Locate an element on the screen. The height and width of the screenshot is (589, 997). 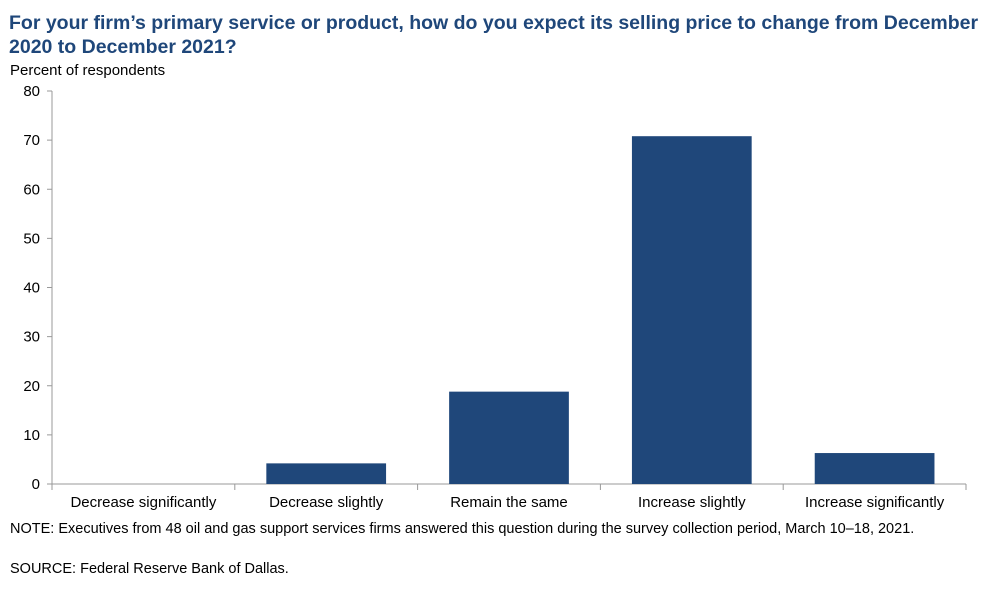
chart-source: SOURCE: Federal Reserve Bank of Dallas. is located at coordinates (149, 569).